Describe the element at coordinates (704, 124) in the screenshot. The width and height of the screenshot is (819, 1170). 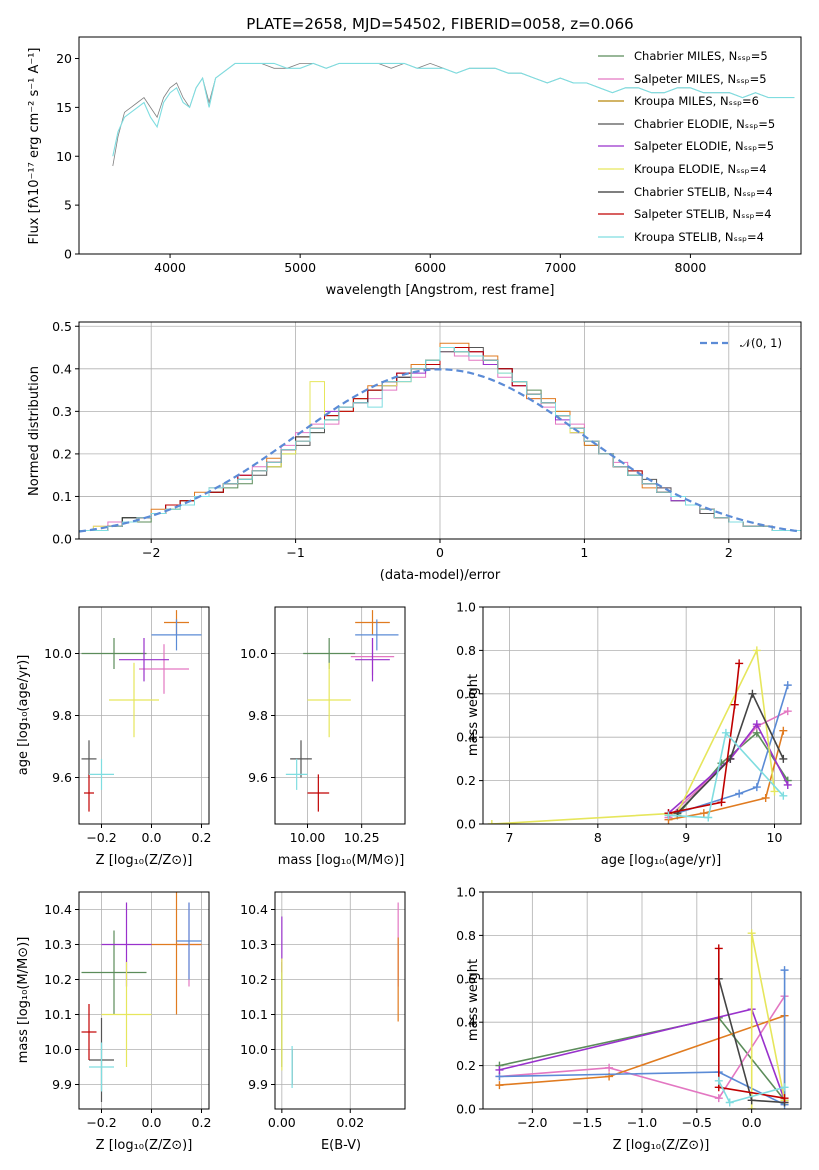
I see `svg-text: Chabrier ELODIE, Nₛₛₚ=5` at that location.